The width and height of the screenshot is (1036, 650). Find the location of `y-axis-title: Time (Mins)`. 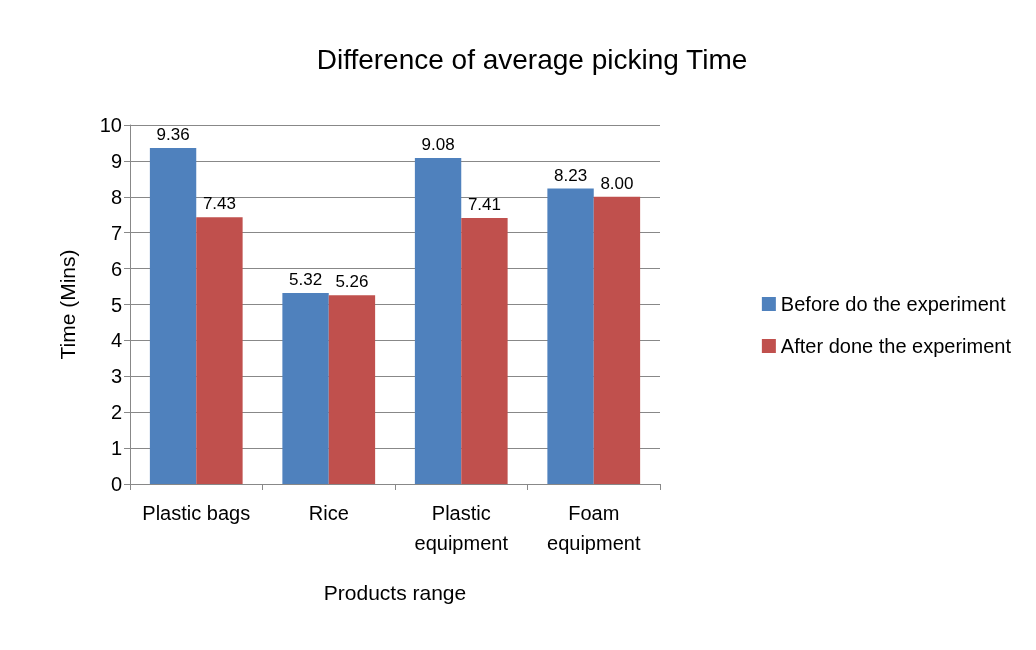

y-axis-title: Time (Mins) is located at coordinates (67, 304).